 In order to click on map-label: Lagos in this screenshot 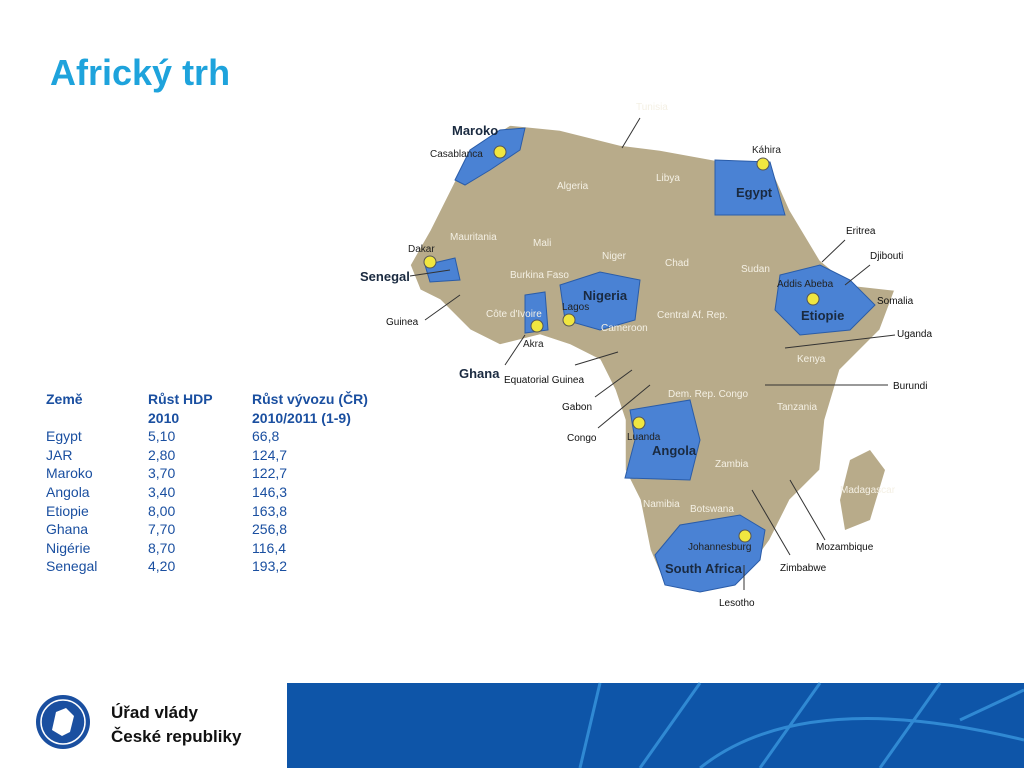, I will do `click(575, 307)`.